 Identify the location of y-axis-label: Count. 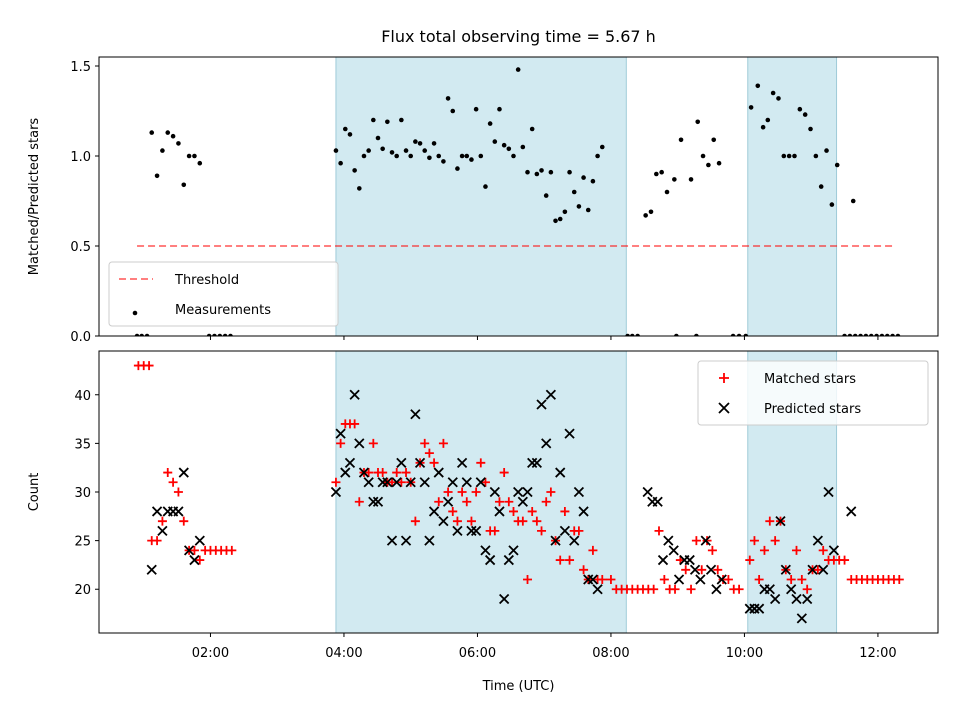
(34, 492).